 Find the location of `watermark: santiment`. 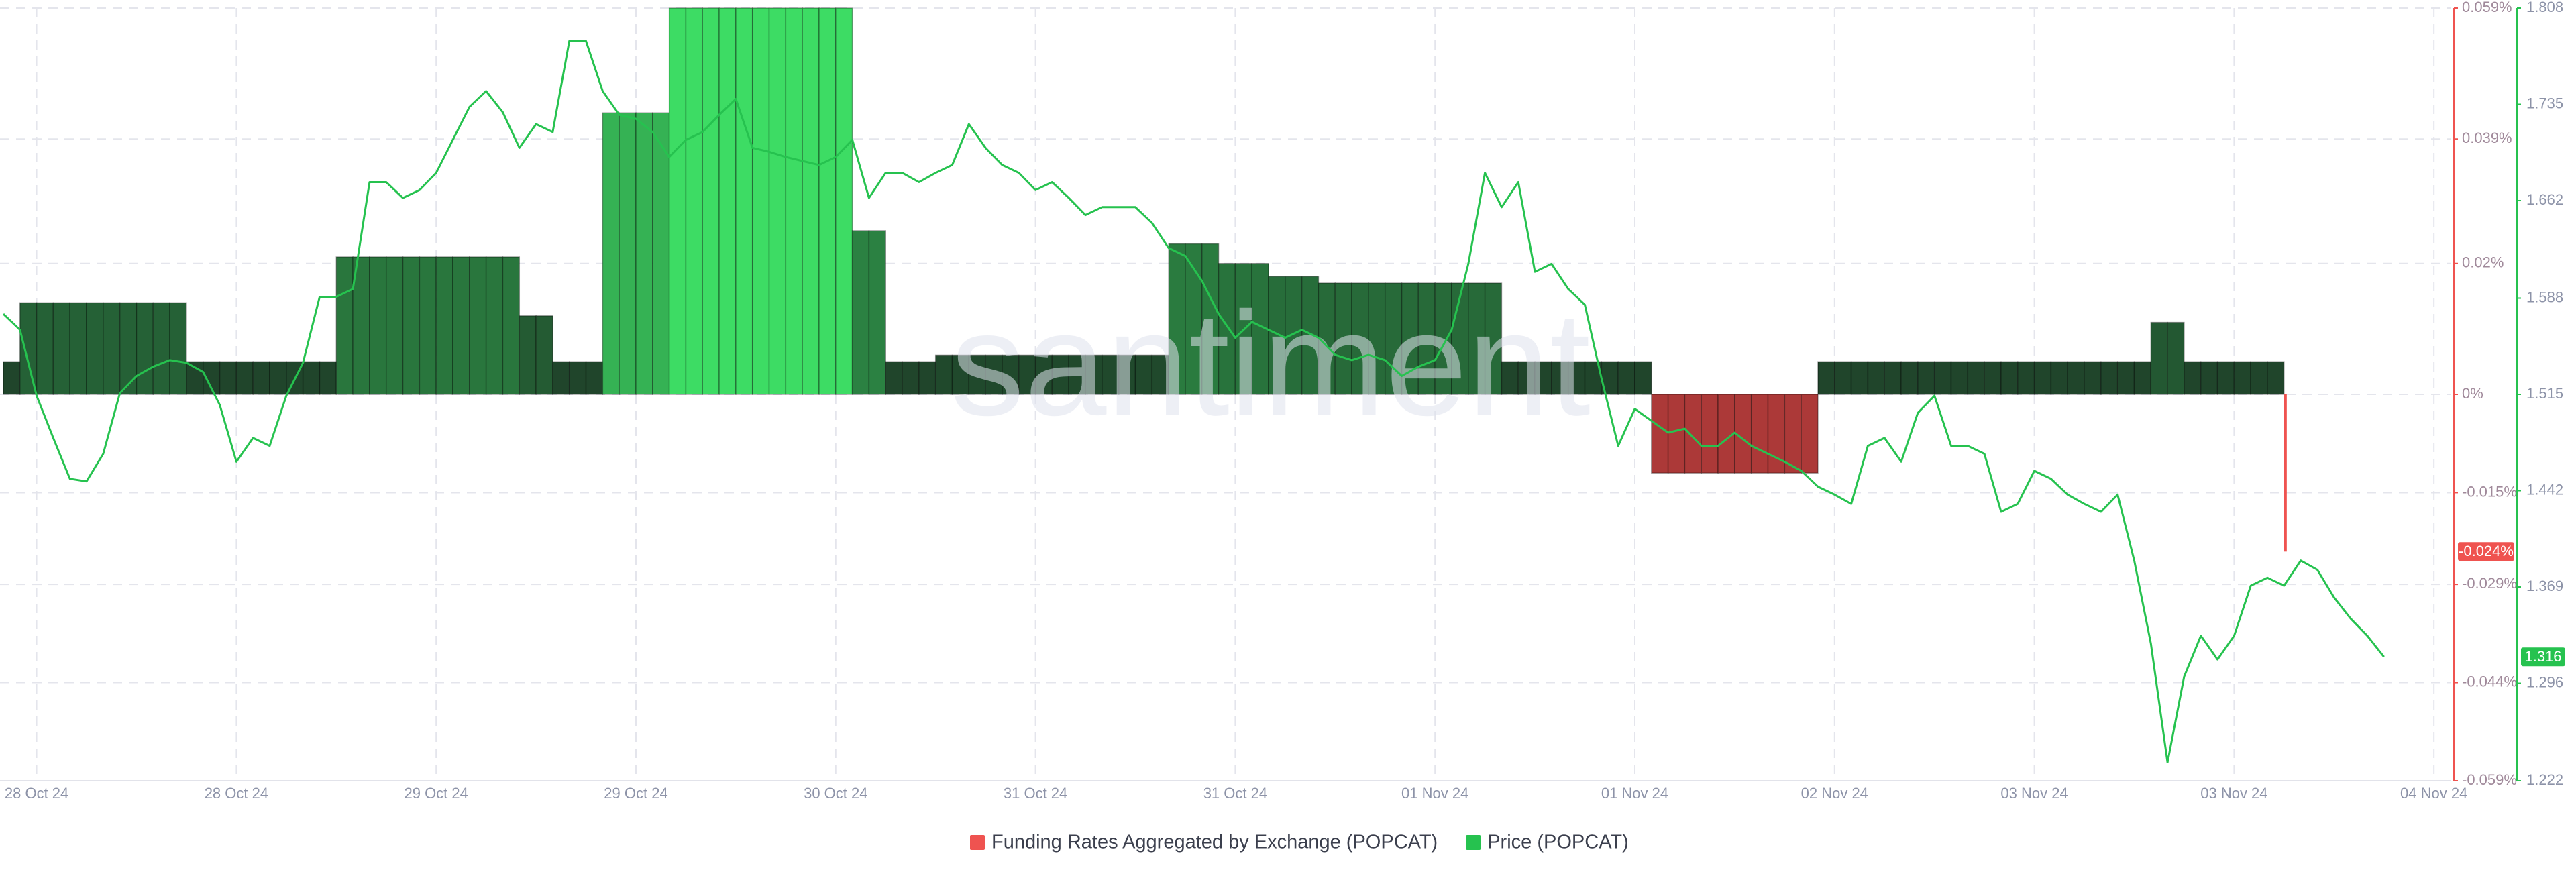

watermark: santiment is located at coordinates (1271, 363).